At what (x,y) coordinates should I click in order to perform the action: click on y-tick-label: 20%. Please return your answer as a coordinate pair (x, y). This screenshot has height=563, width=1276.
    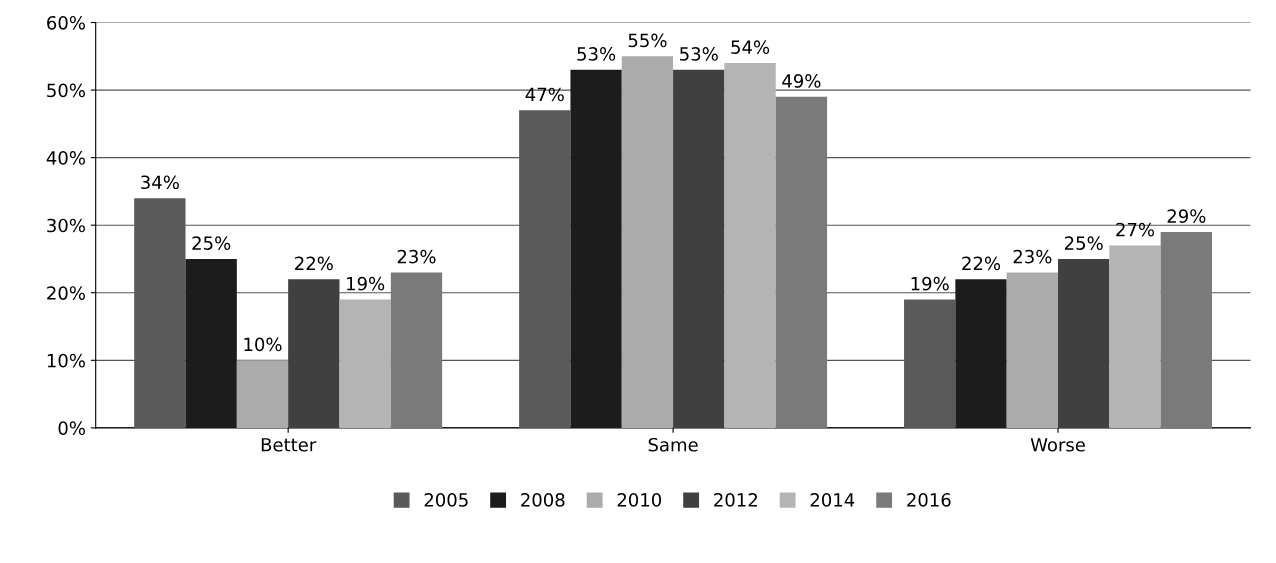
    Looking at the image, I should click on (66, 293).